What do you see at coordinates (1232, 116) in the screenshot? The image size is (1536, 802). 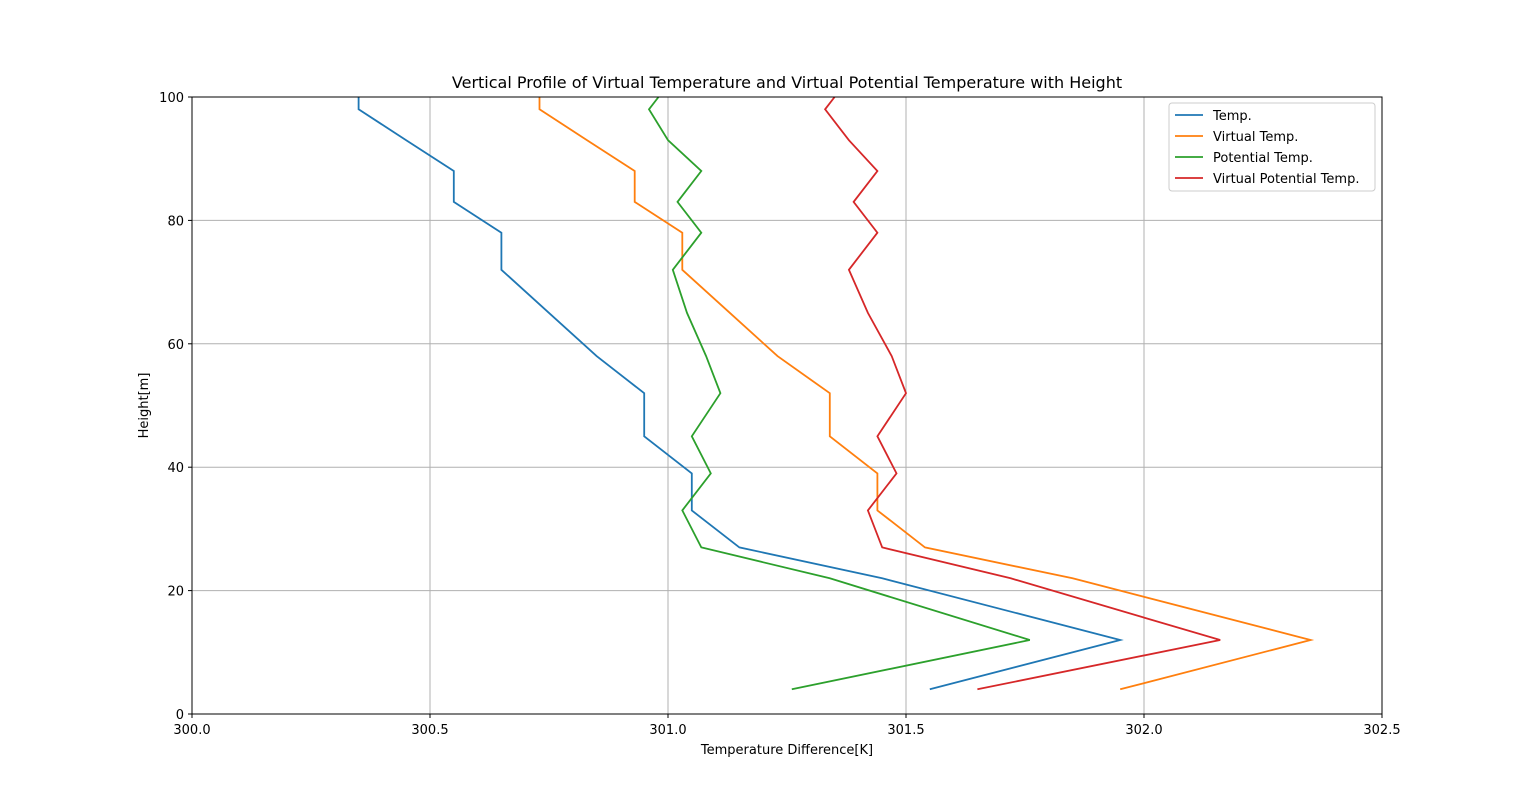 I see `legend-label: Temp.` at bounding box center [1232, 116].